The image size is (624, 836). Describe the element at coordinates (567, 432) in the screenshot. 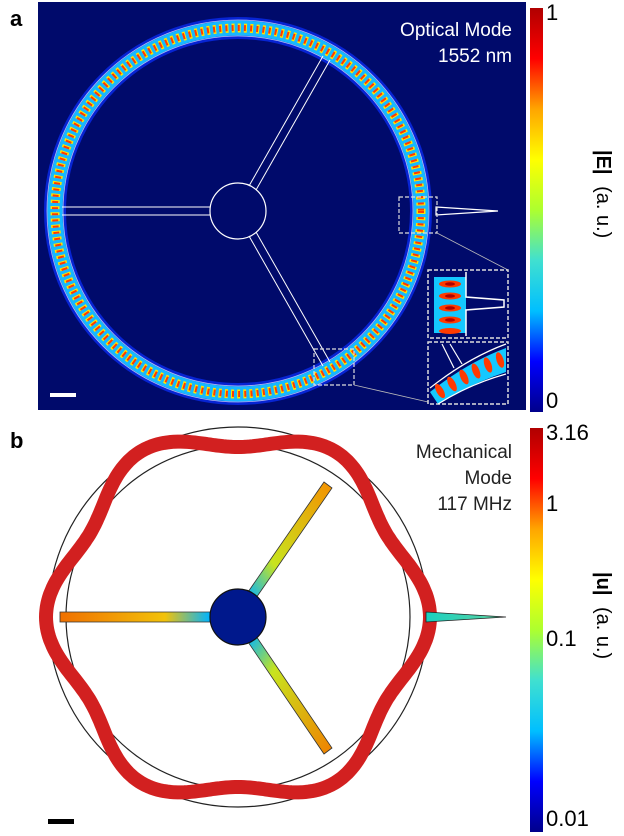

I see `colorbar-b-tick-top: 3.16` at that location.